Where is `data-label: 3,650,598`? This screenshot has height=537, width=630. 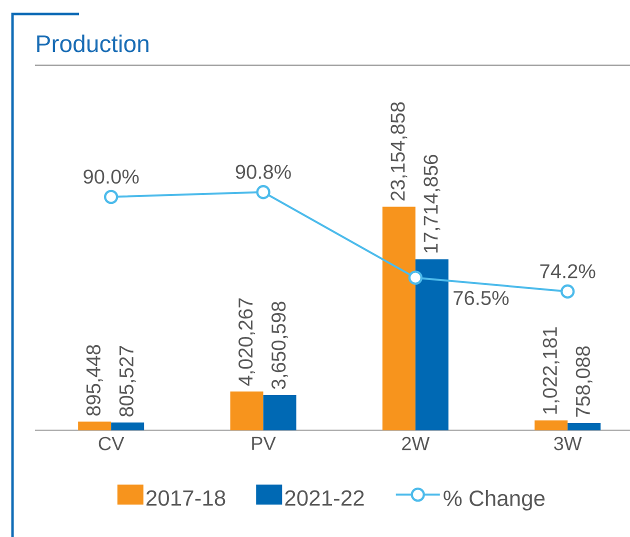 data-label: 3,650,598 is located at coordinates (280, 346).